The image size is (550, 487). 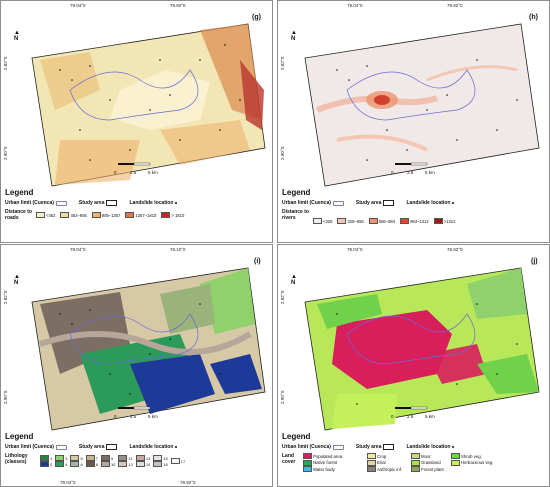 What do you see at coordinates (410, 416) in the screenshot?
I see `scale-mid: 2.5` at bounding box center [410, 416].